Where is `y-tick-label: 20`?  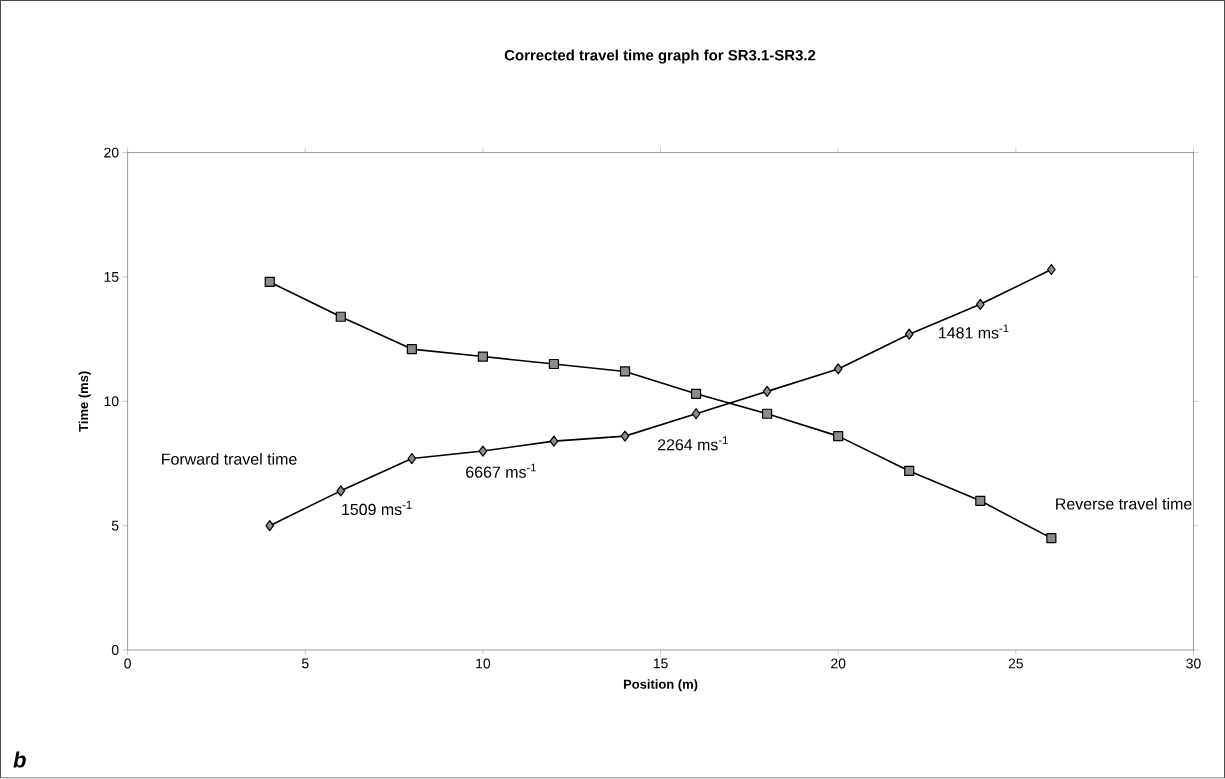
y-tick-label: 20 is located at coordinates (111, 152).